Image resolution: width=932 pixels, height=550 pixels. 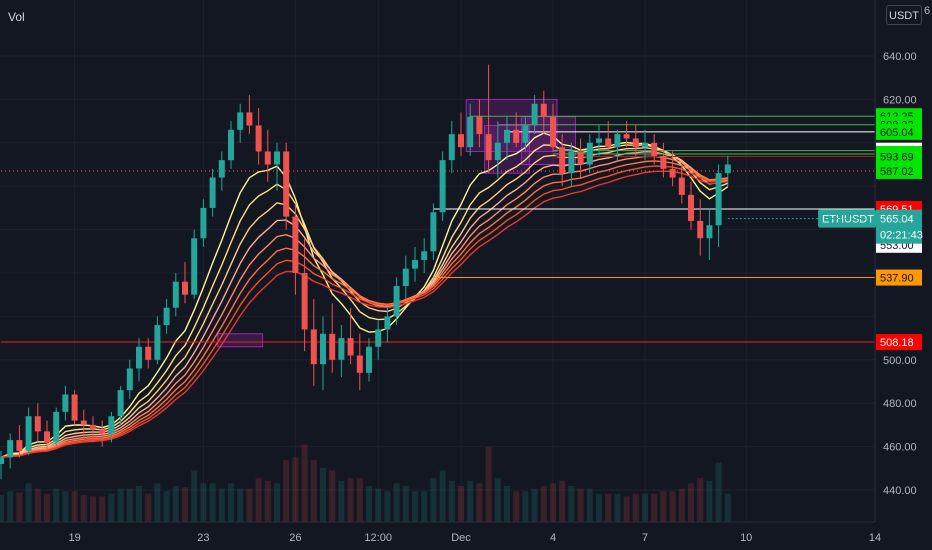 I want to click on price-tag-label: 537.90, so click(x=897, y=279).